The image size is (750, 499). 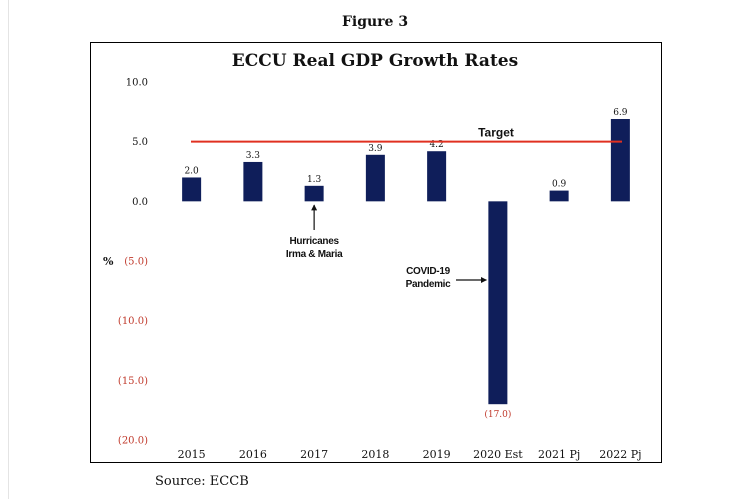 I want to click on figure-label: Figure 3, so click(x=375, y=22).